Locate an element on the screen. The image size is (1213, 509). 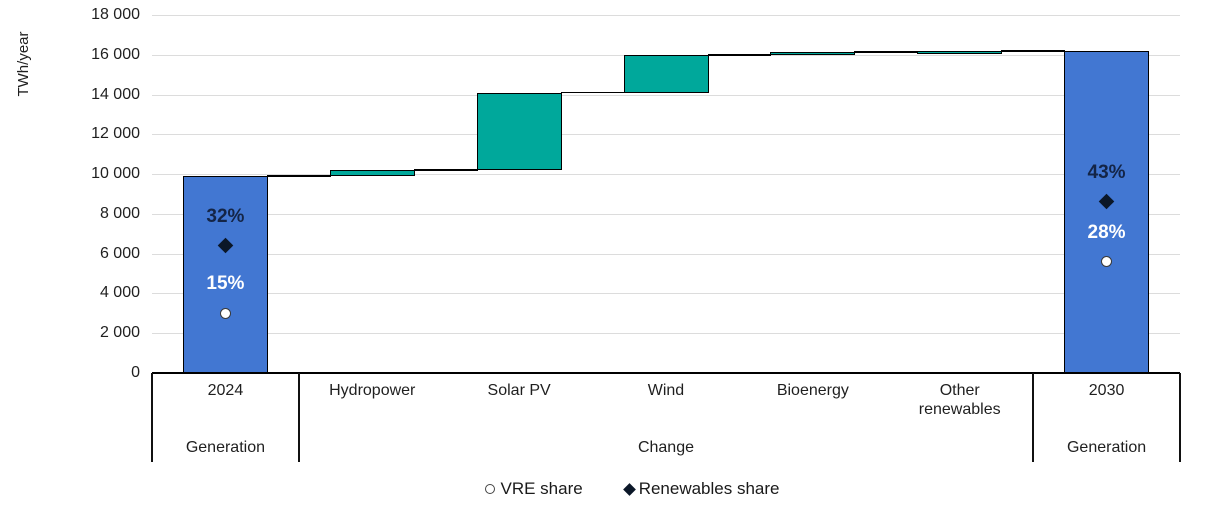
category-label: 2024 is located at coordinates (225, 390).